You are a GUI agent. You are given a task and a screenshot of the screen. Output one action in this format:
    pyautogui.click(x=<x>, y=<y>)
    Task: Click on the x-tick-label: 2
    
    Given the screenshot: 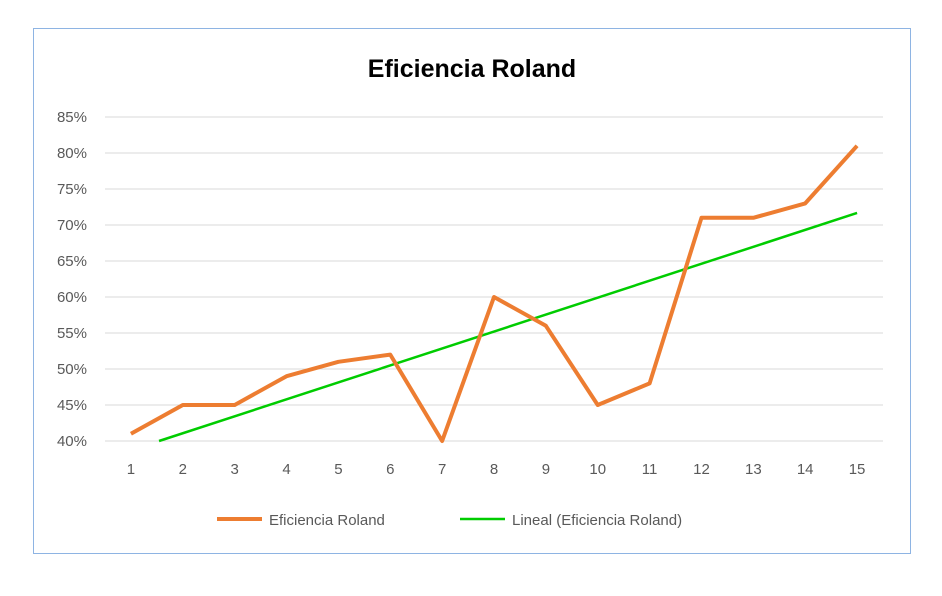 What is the action you would take?
    pyautogui.click(x=183, y=469)
    